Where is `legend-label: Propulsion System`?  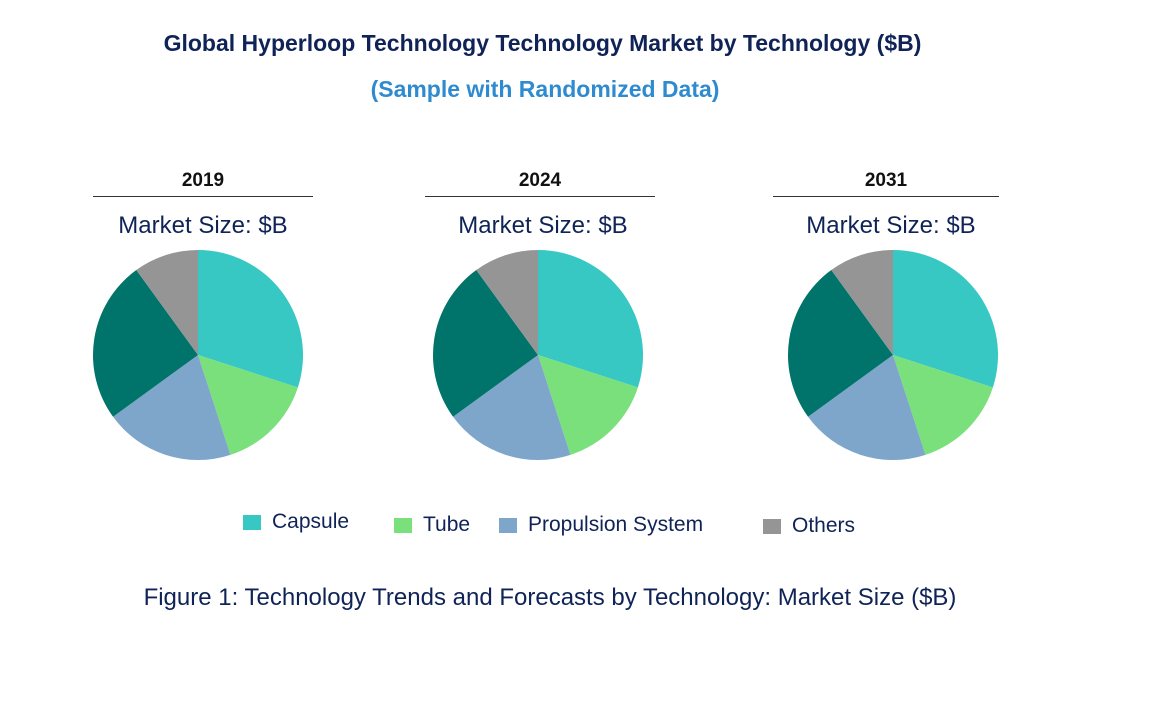 legend-label: Propulsion System is located at coordinates (616, 524).